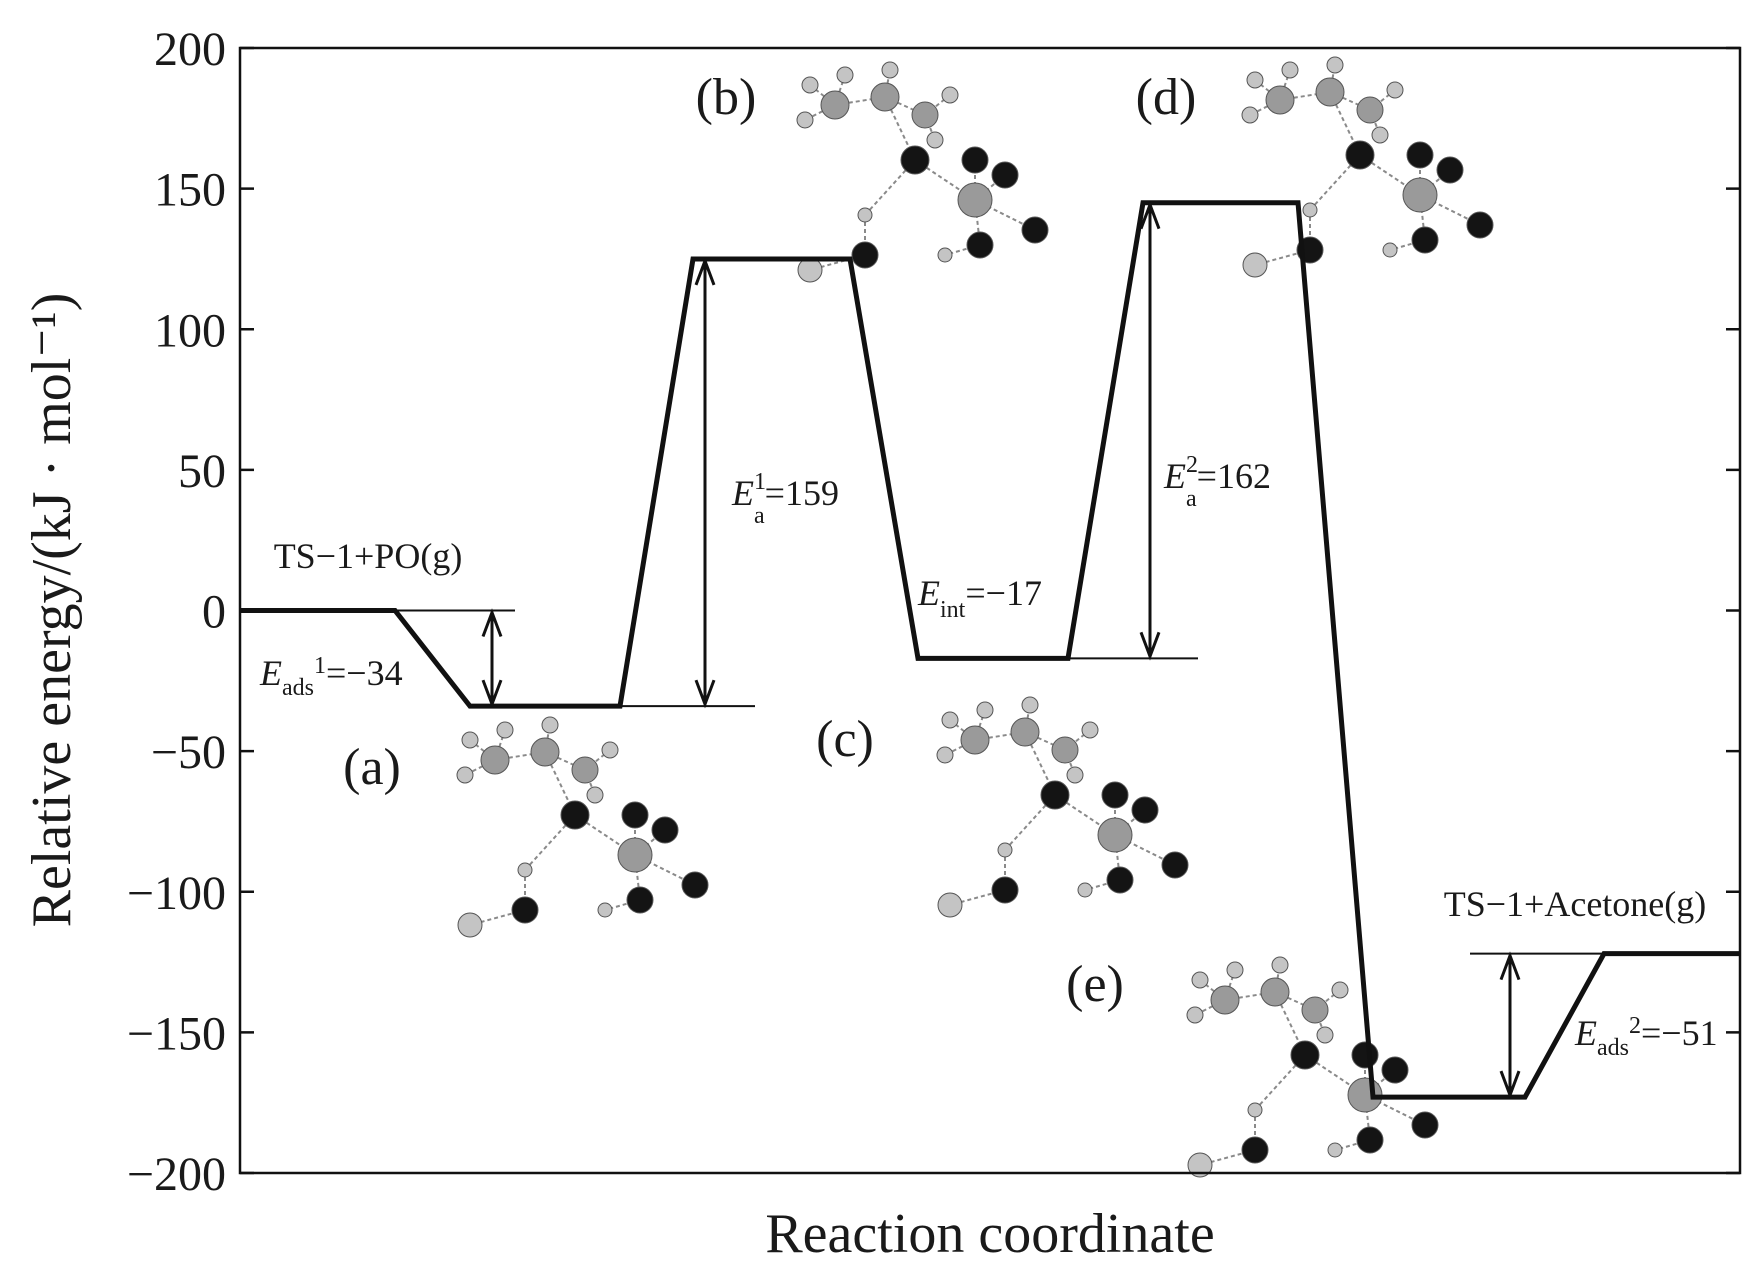  Describe the element at coordinates (52, 610) in the screenshot. I see `y-axis-label: Relative energy/(kJ · mol⁻¹)` at that location.